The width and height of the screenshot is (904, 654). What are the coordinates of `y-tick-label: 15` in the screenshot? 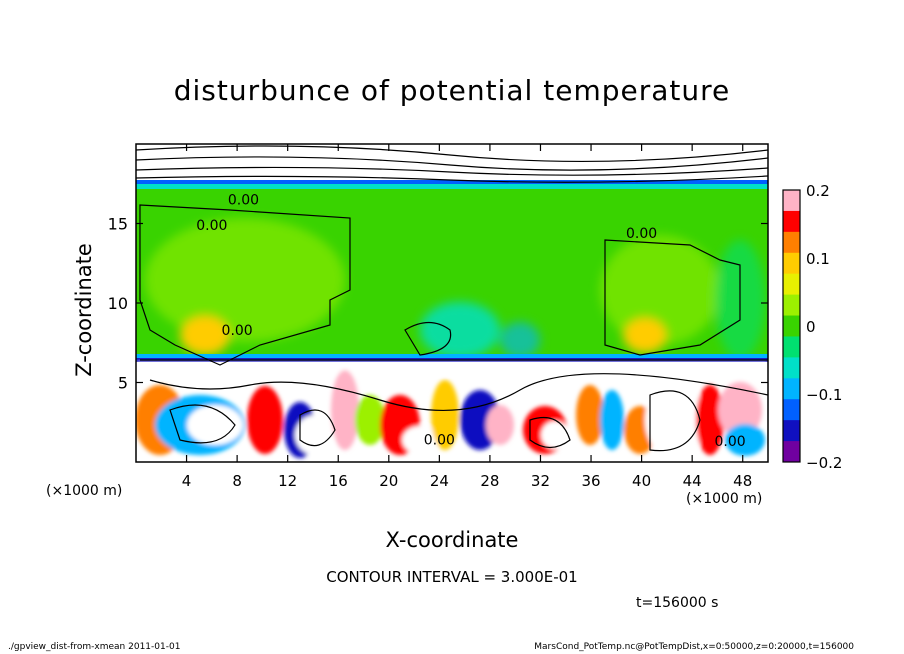 It's located at (118, 224).